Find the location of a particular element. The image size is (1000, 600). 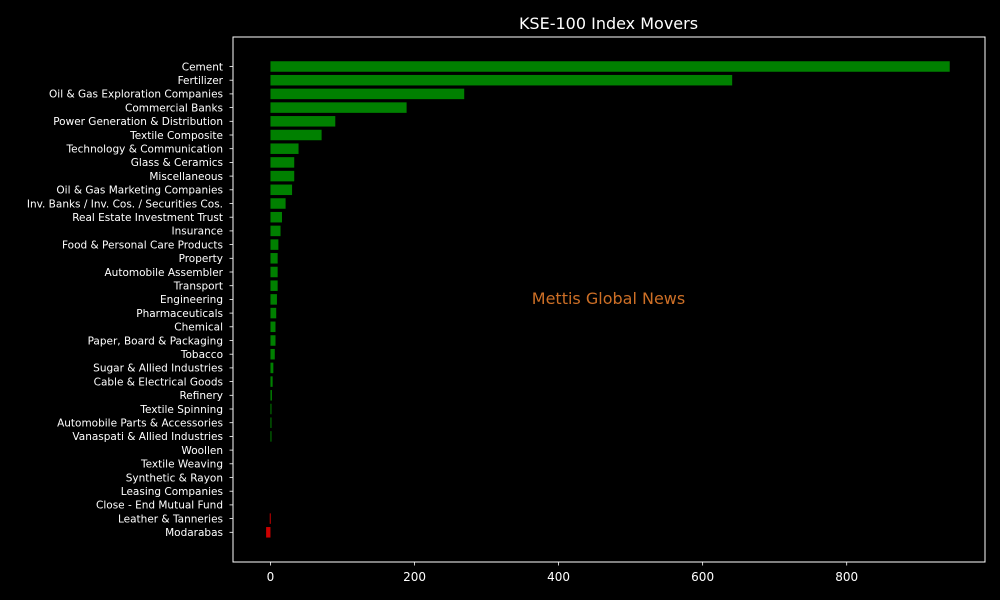

category-label: Real Estate Investment Trust is located at coordinates (147, 218).